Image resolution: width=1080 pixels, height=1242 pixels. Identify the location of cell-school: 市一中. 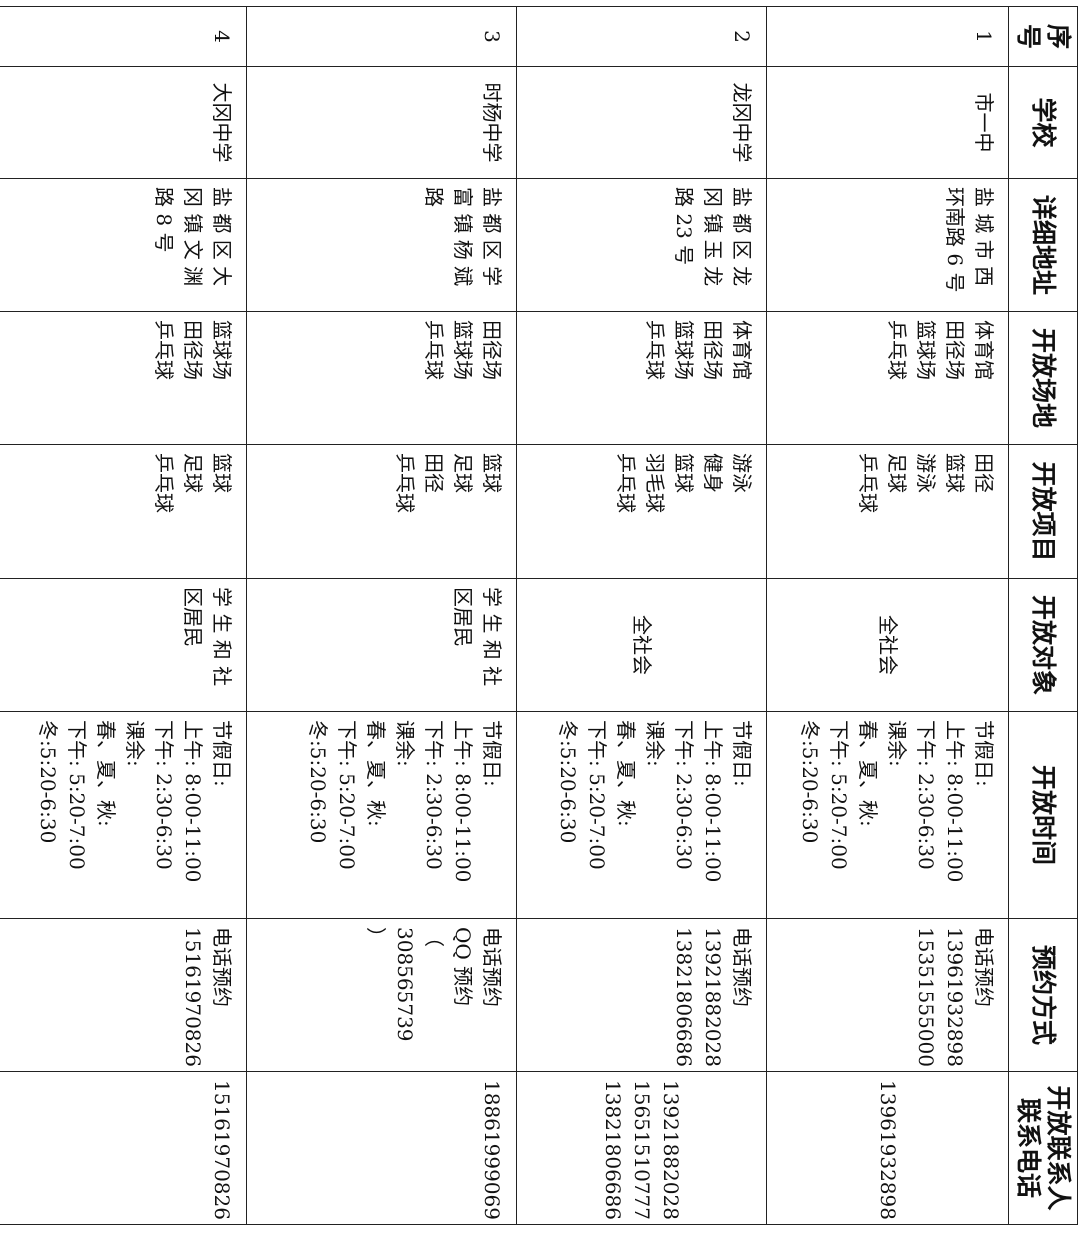
(887, 122).